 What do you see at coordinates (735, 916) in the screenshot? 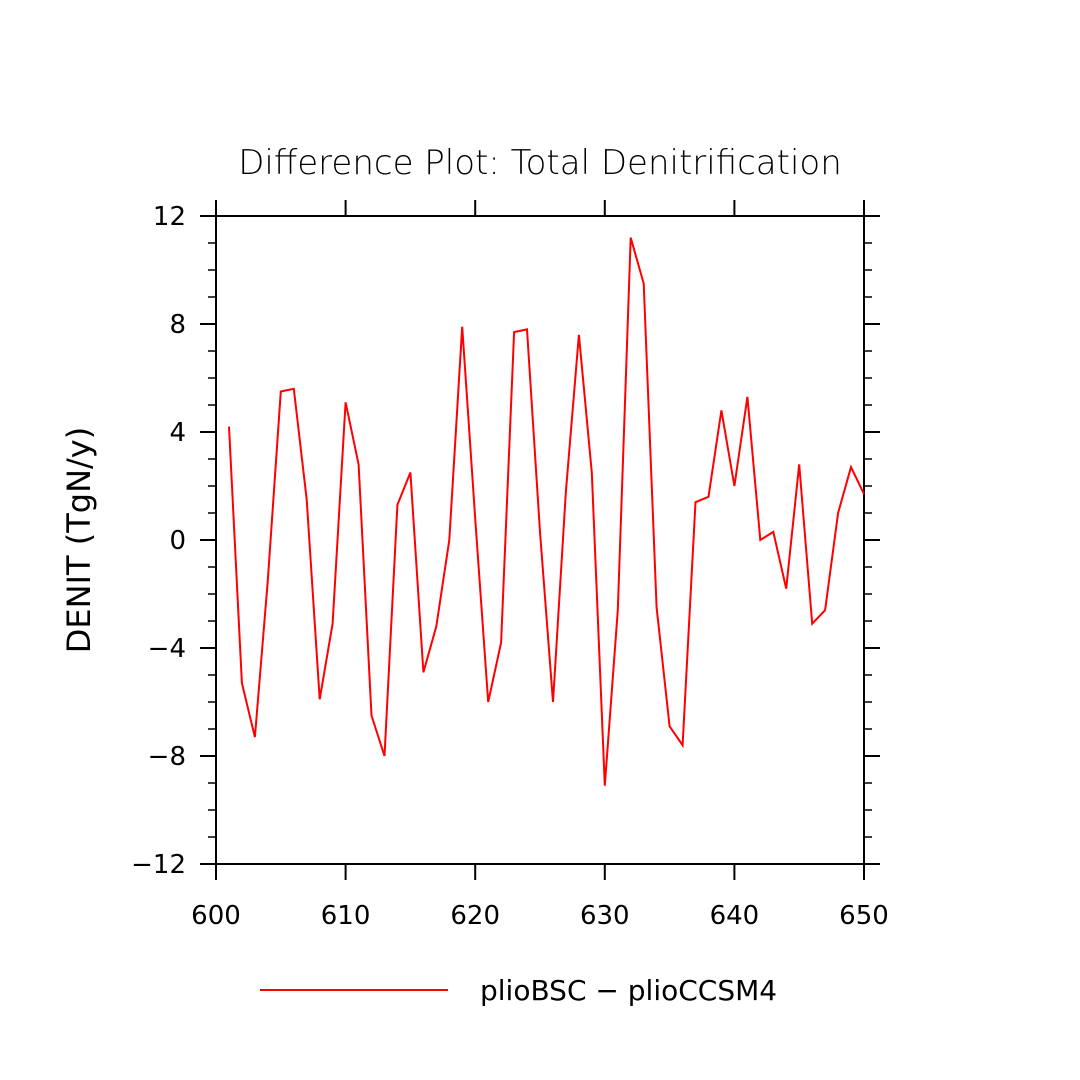
I see `x-tick-label: 640` at bounding box center [735, 916].